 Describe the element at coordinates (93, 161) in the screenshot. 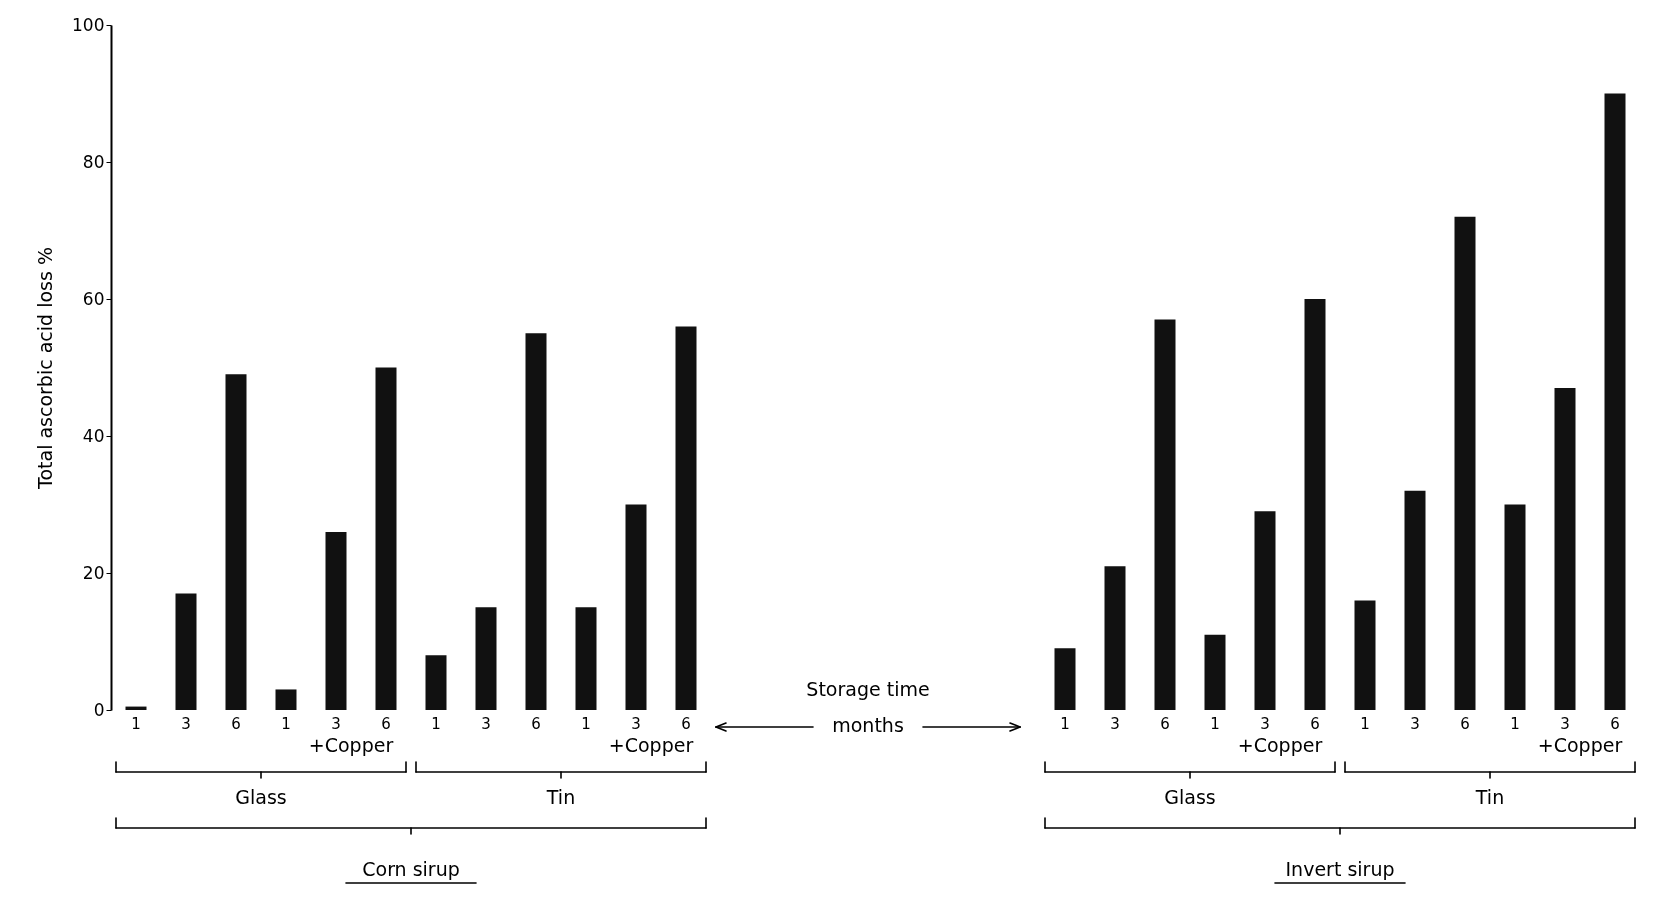

I see `y-tick-label: 80` at that location.